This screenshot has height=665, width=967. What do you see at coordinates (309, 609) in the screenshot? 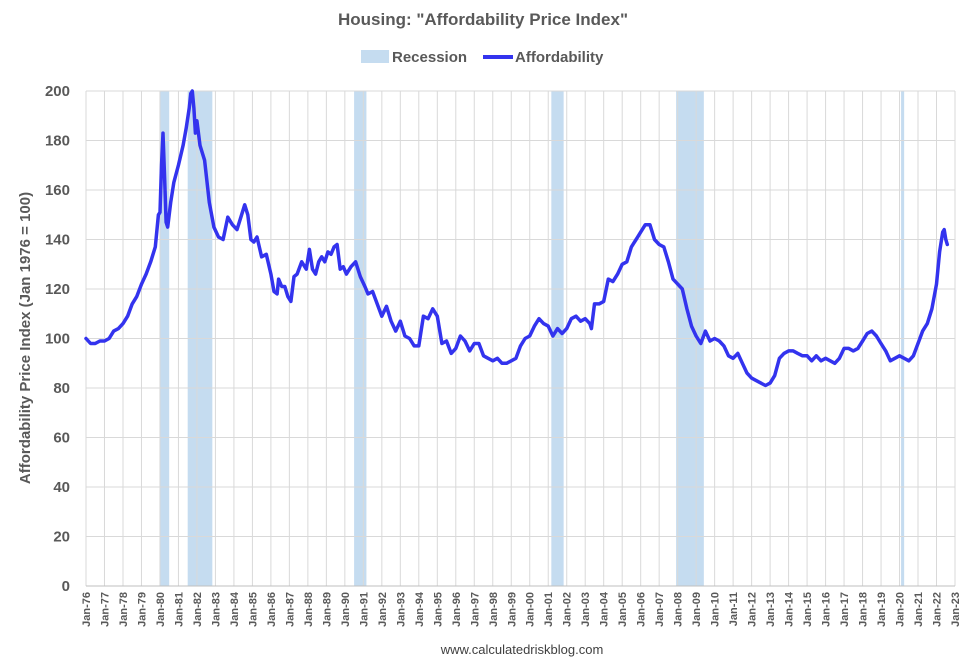
I see `x-tick-label: Jan-88` at bounding box center [309, 609].